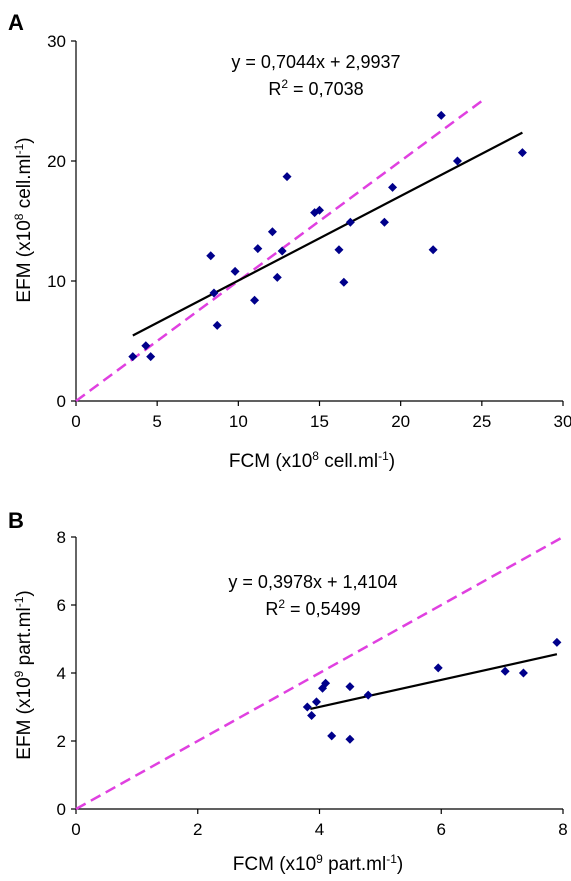 The width and height of the screenshot is (571, 881). What do you see at coordinates (315, 456) in the screenshot?
I see `x-label-exponent: 8` at bounding box center [315, 456].